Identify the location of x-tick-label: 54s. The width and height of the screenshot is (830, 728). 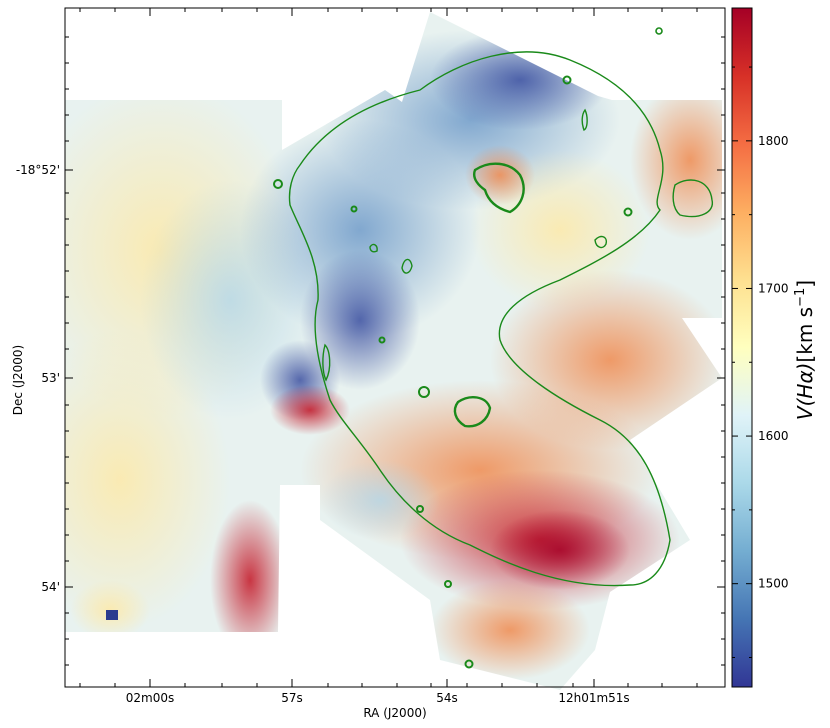
(447, 698).